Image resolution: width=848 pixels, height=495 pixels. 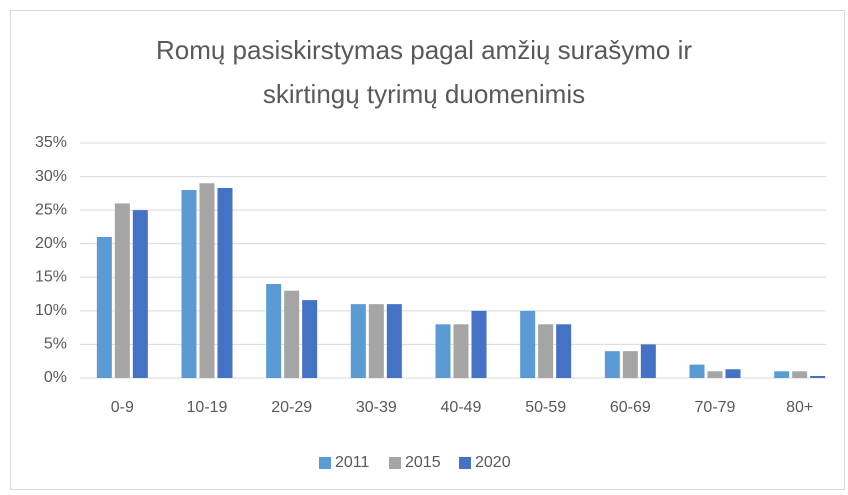 What do you see at coordinates (715, 407) in the screenshot?
I see `x-tick-label: 70-79` at bounding box center [715, 407].